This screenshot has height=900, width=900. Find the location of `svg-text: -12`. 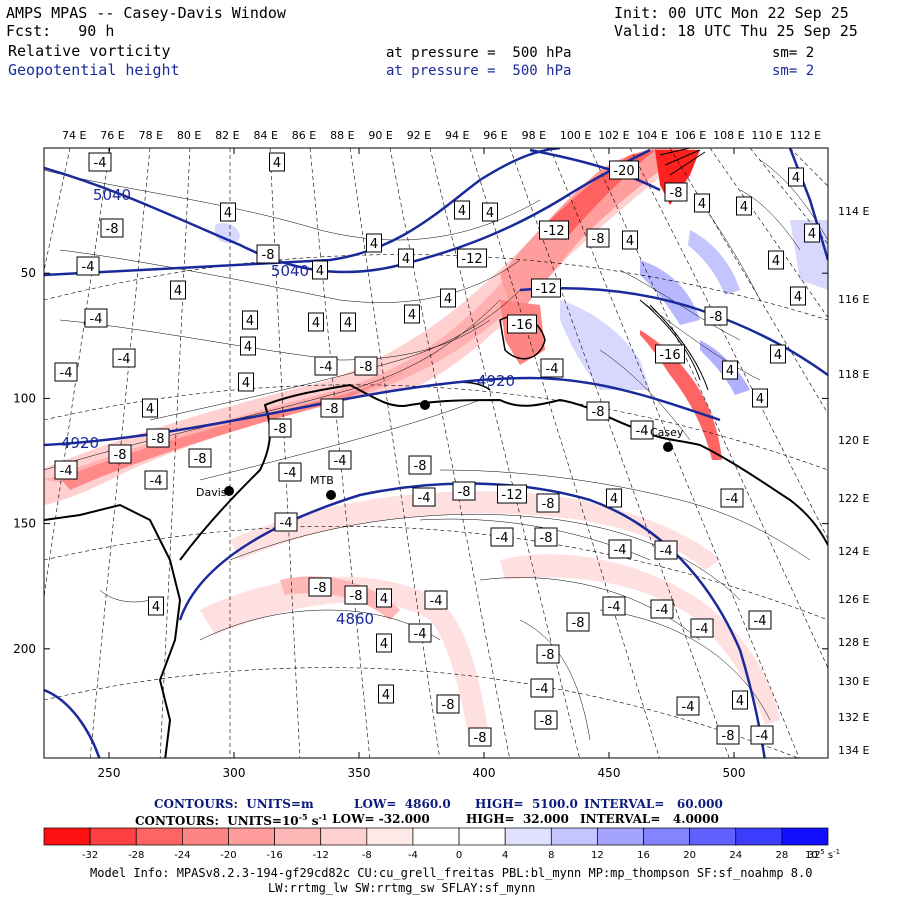

svg-text: -12 is located at coordinates (511, 495).